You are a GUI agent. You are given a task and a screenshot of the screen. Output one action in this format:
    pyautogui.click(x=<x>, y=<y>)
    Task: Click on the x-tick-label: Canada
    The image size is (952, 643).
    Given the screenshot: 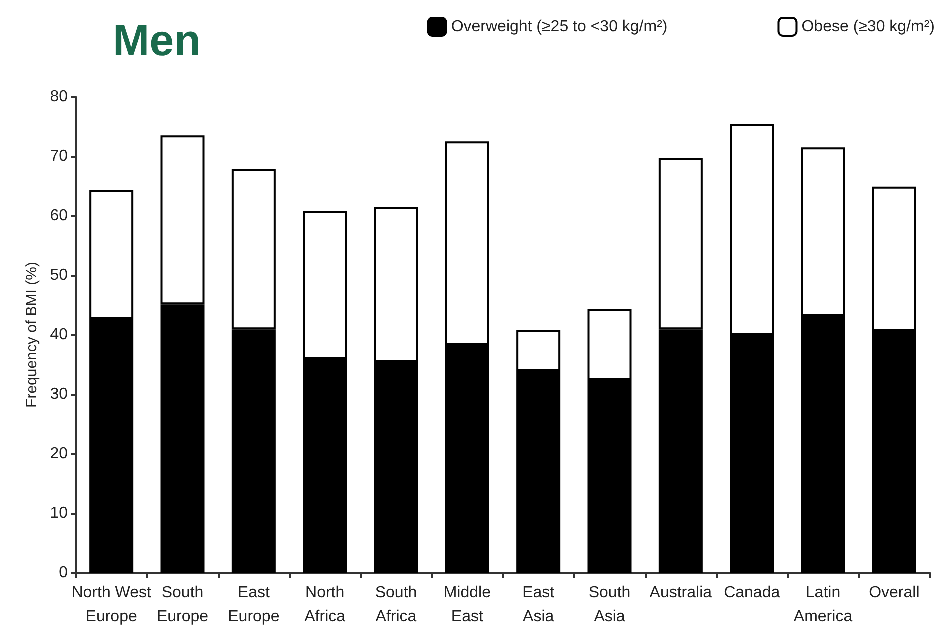 What is the action you would take?
    pyautogui.click(x=752, y=593)
    